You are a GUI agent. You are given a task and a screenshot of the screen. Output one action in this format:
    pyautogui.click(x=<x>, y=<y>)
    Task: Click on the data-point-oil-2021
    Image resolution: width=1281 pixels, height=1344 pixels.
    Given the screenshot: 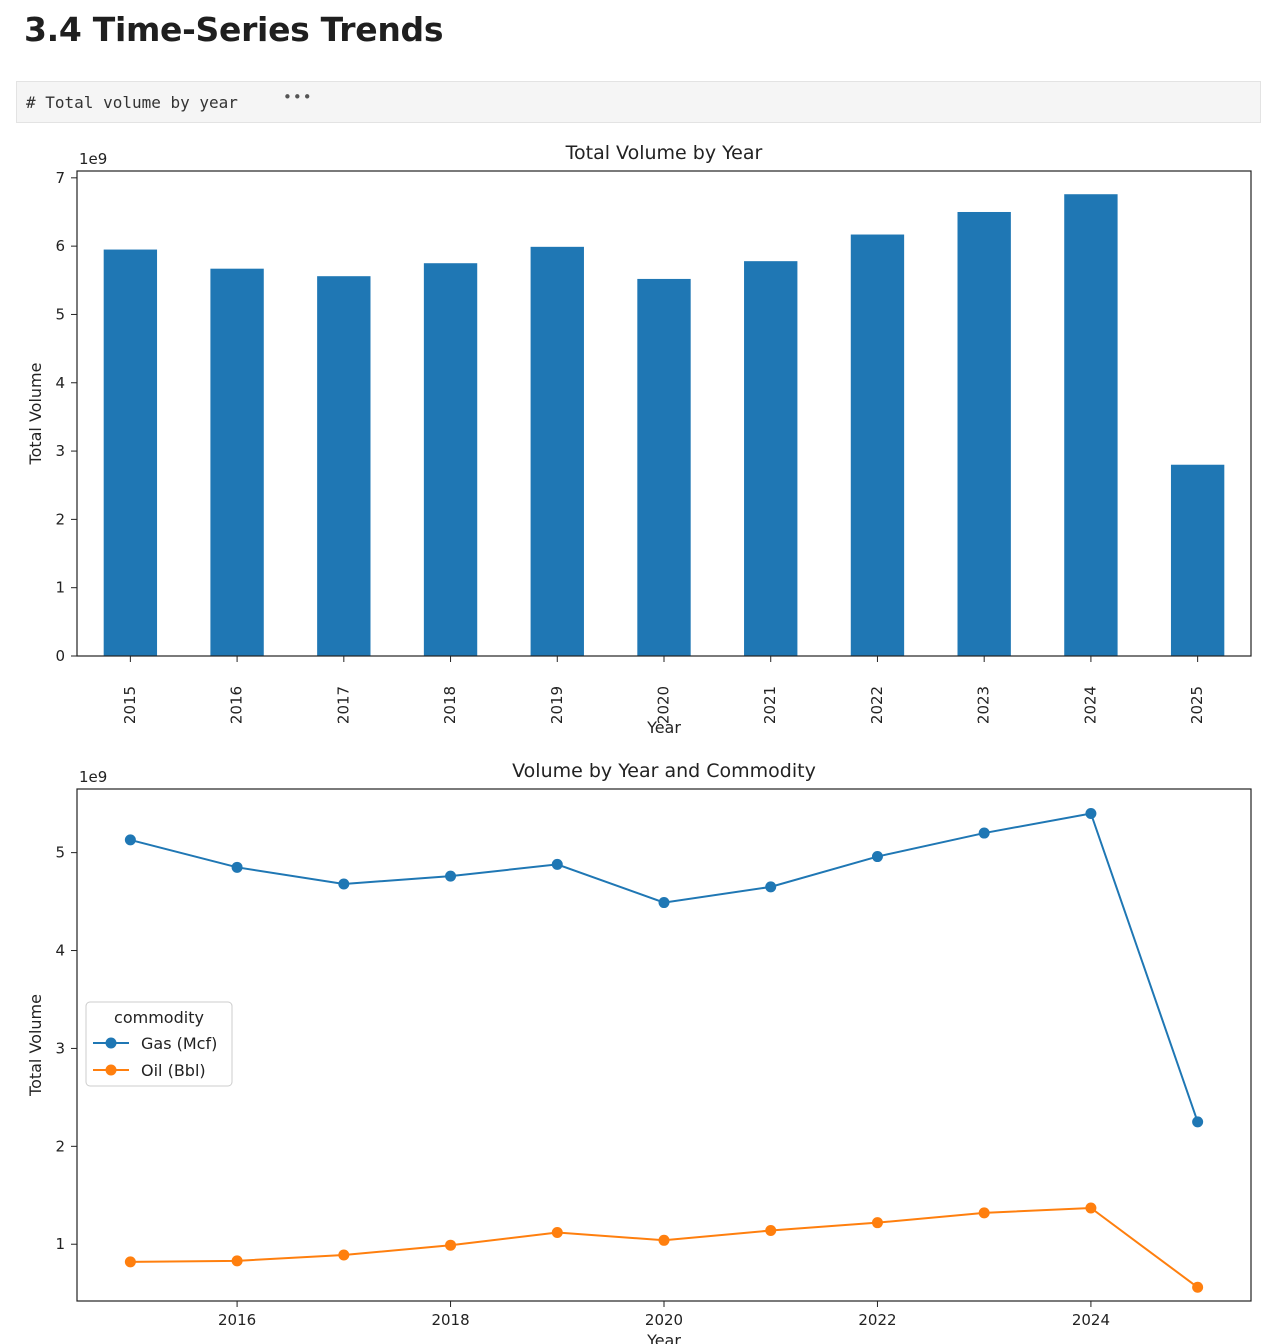 What is the action you would take?
    pyautogui.click(x=771, y=1231)
    